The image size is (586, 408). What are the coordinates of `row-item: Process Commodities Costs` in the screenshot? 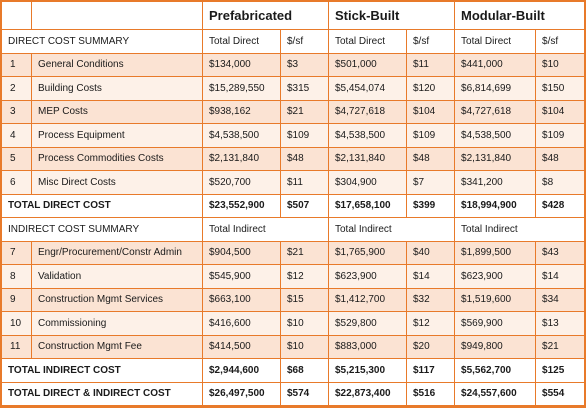 It's located at (117, 159).